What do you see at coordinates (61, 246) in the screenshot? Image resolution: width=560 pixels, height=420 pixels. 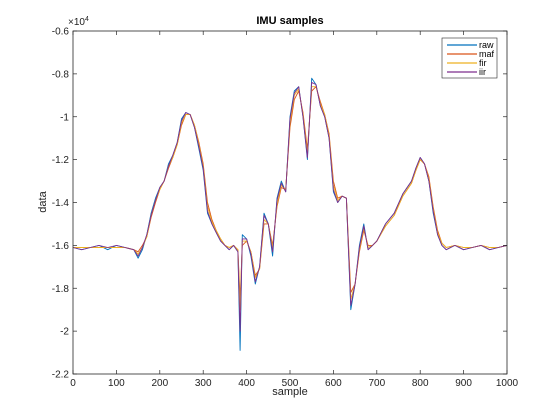 I see `y-tick-label: -1.6` at bounding box center [61, 246].